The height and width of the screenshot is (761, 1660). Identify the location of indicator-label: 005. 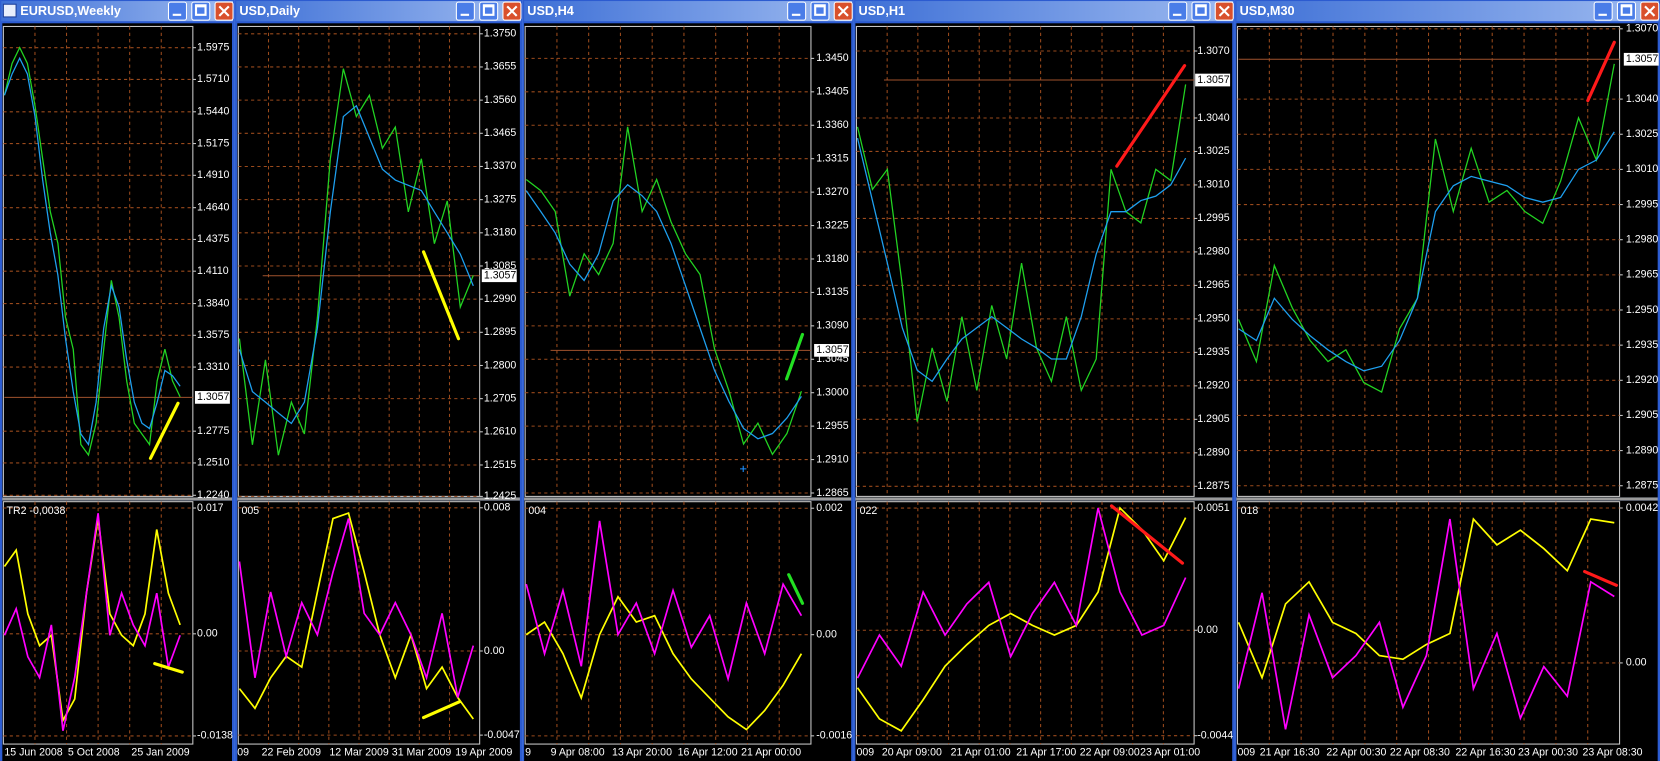
(251, 511).